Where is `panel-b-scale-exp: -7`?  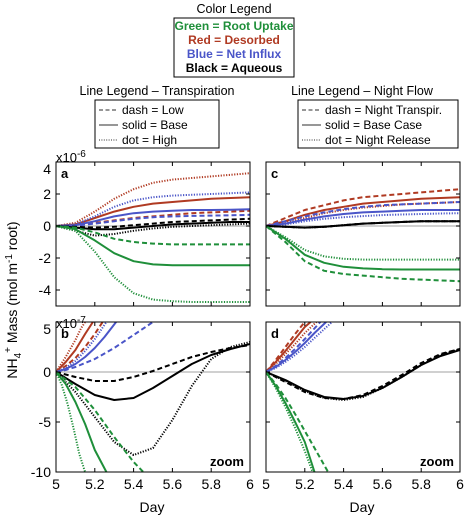
panel-b-scale-exp: -7 is located at coordinates (81, 320).